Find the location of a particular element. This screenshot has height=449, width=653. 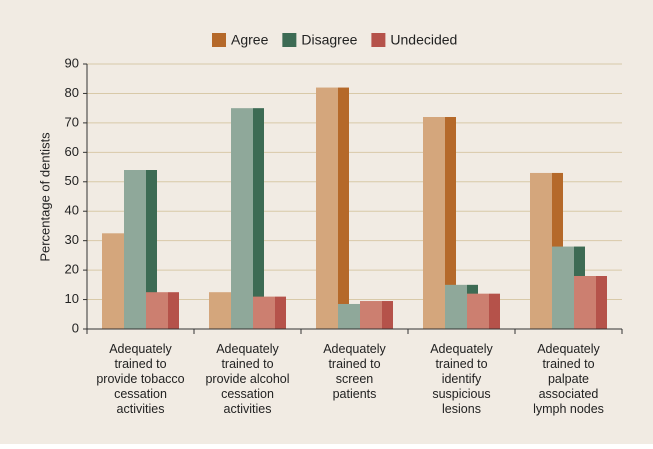

y-tick-label: 40 is located at coordinates (72, 210).